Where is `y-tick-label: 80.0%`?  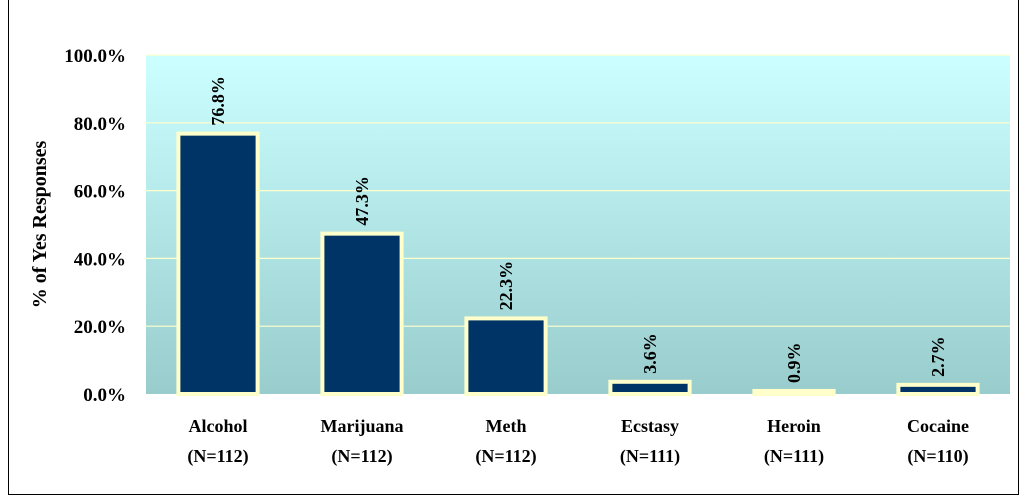
y-tick-label: 80.0% is located at coordinates (100, 124).